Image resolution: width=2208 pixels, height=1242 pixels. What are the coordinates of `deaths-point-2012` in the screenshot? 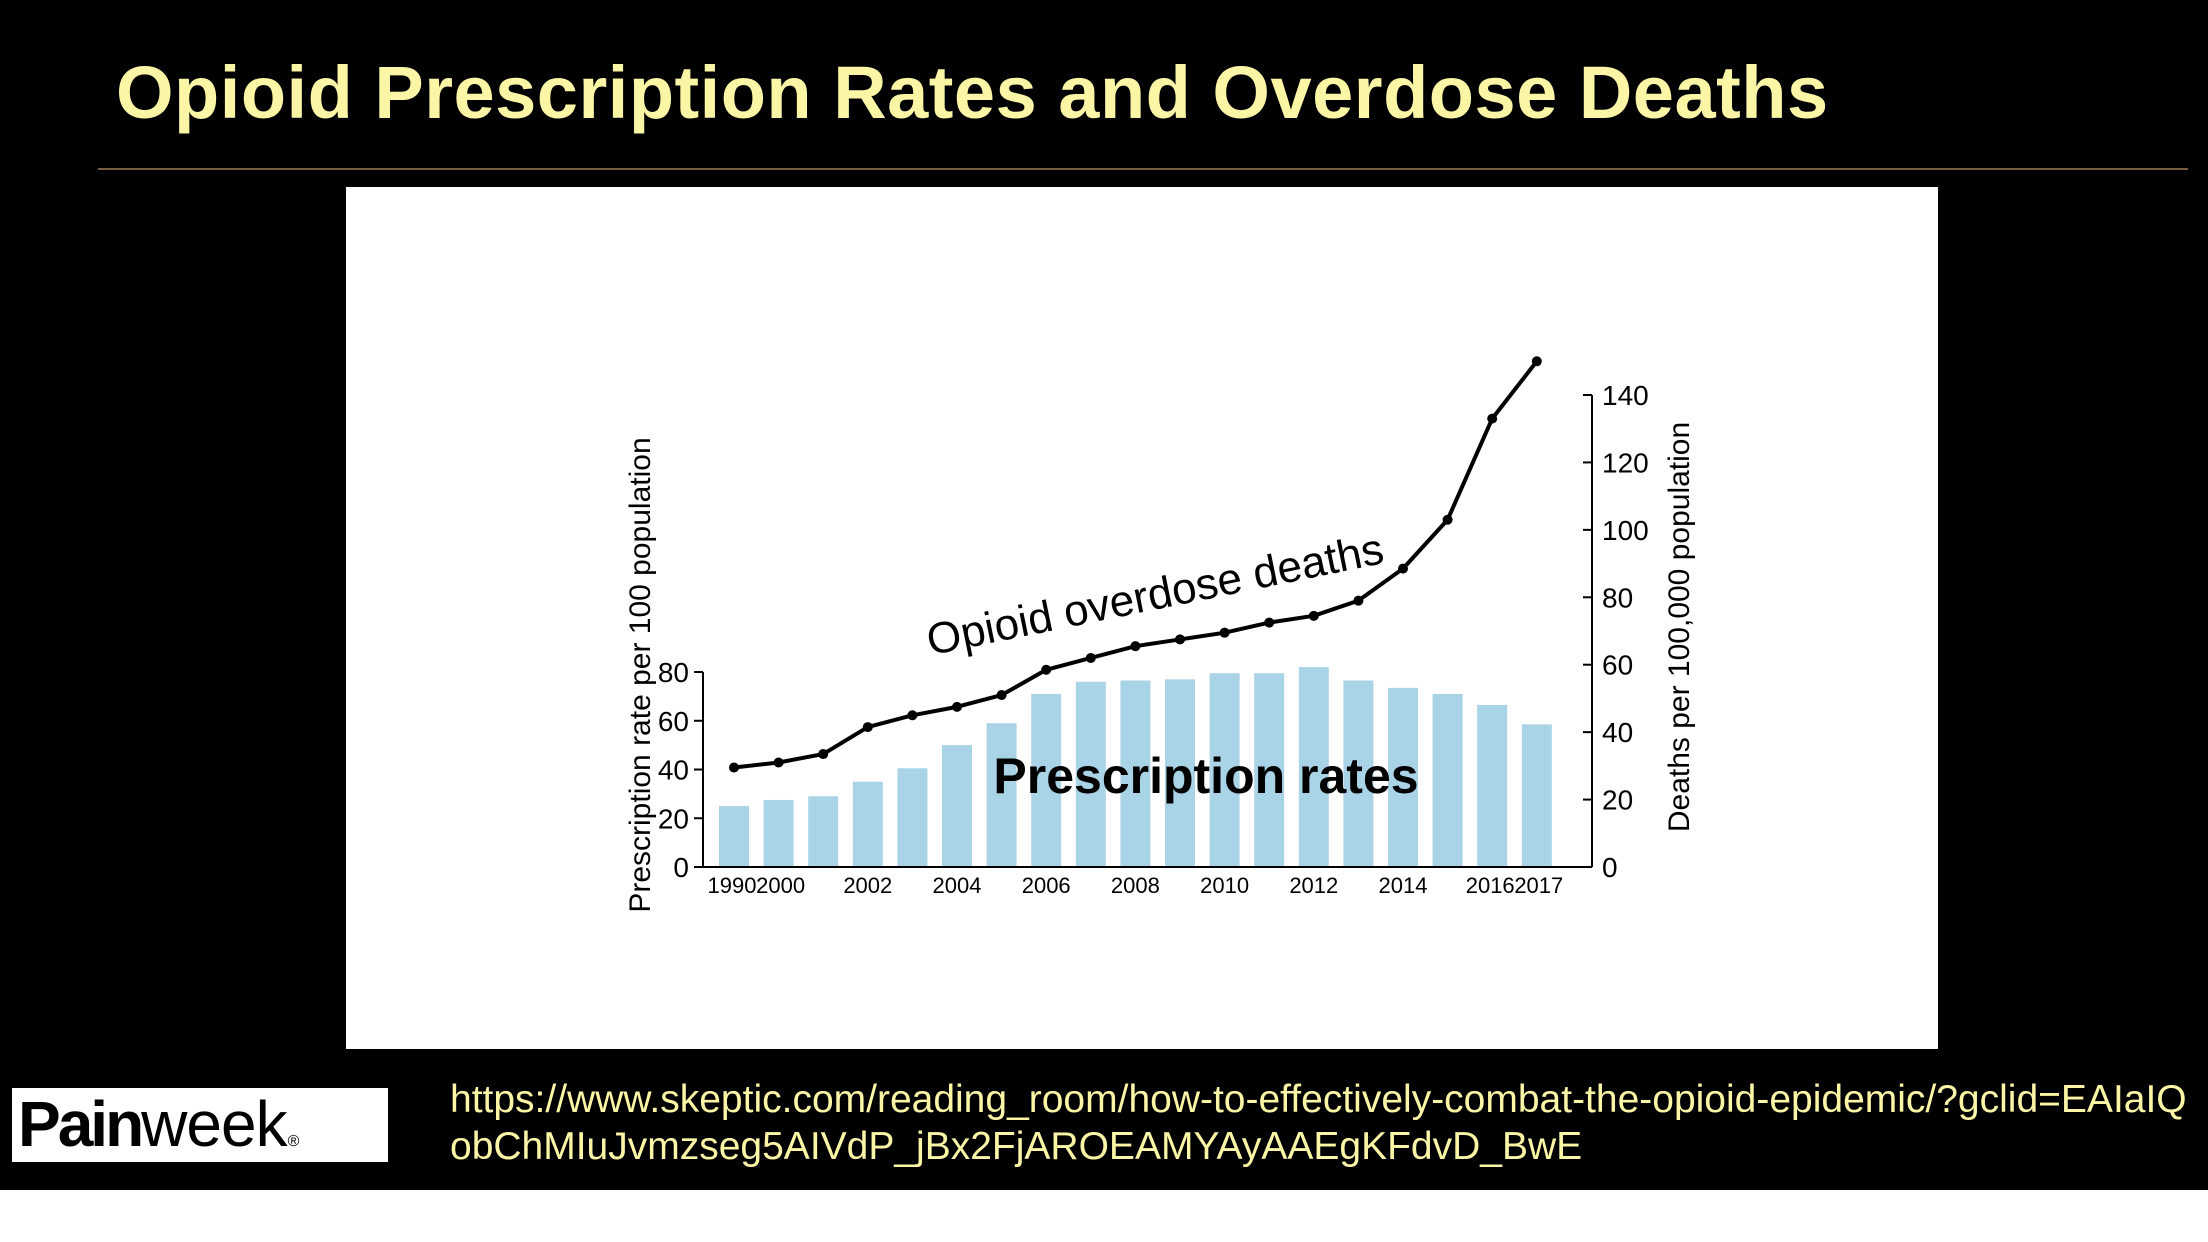 It's located at (1313, 615).